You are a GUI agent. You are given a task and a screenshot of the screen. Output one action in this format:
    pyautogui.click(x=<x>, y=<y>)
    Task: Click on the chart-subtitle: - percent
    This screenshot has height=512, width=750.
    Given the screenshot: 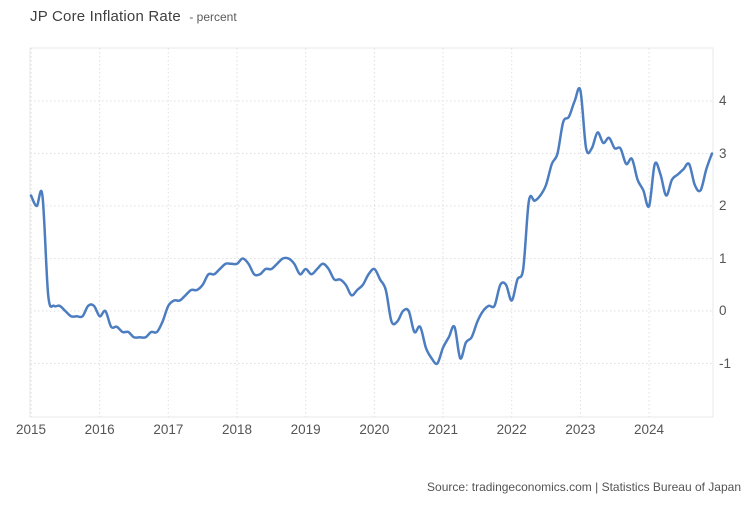 What is the action you would take?
    pyautogui.click(x=213, y=17)
    